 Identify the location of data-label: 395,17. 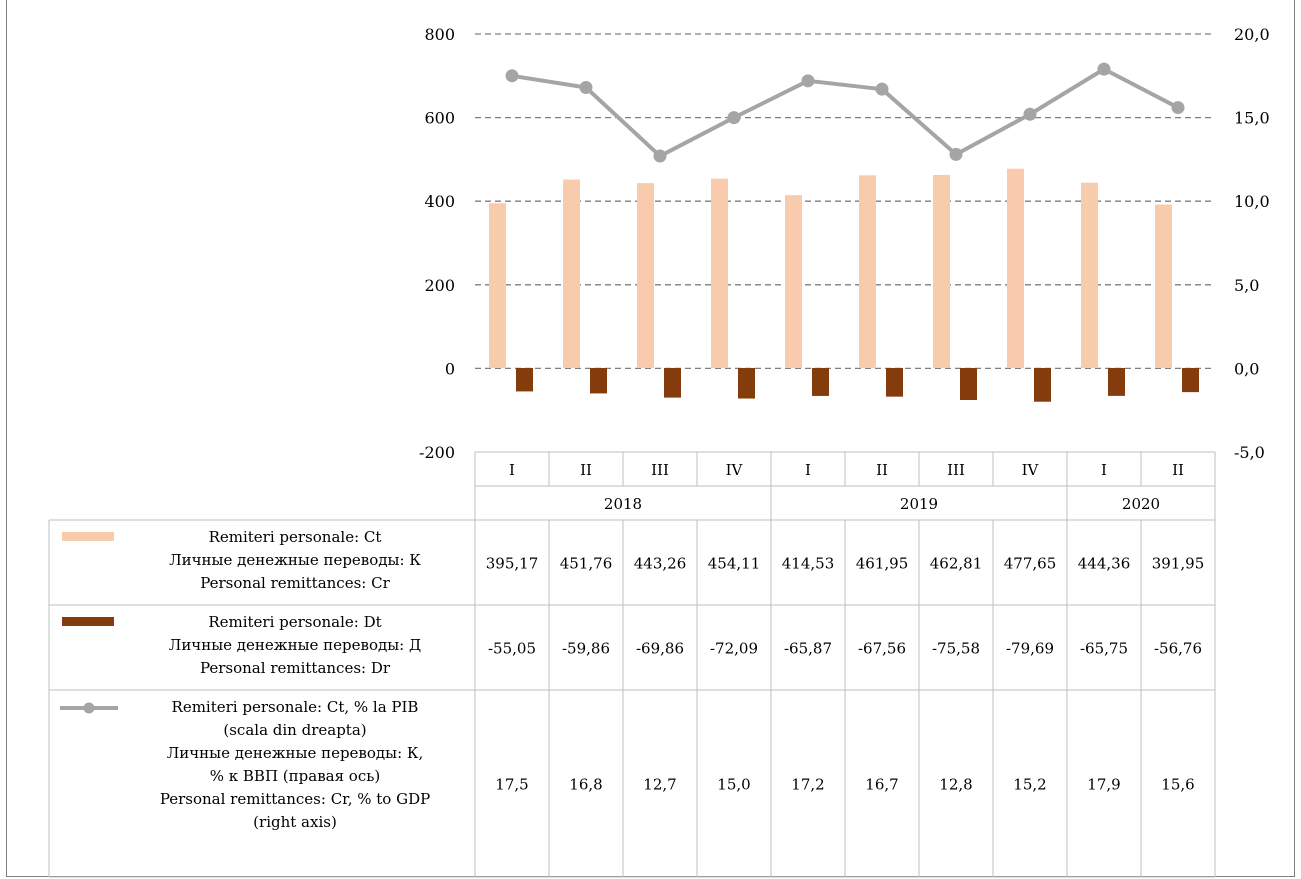
(512, 564).